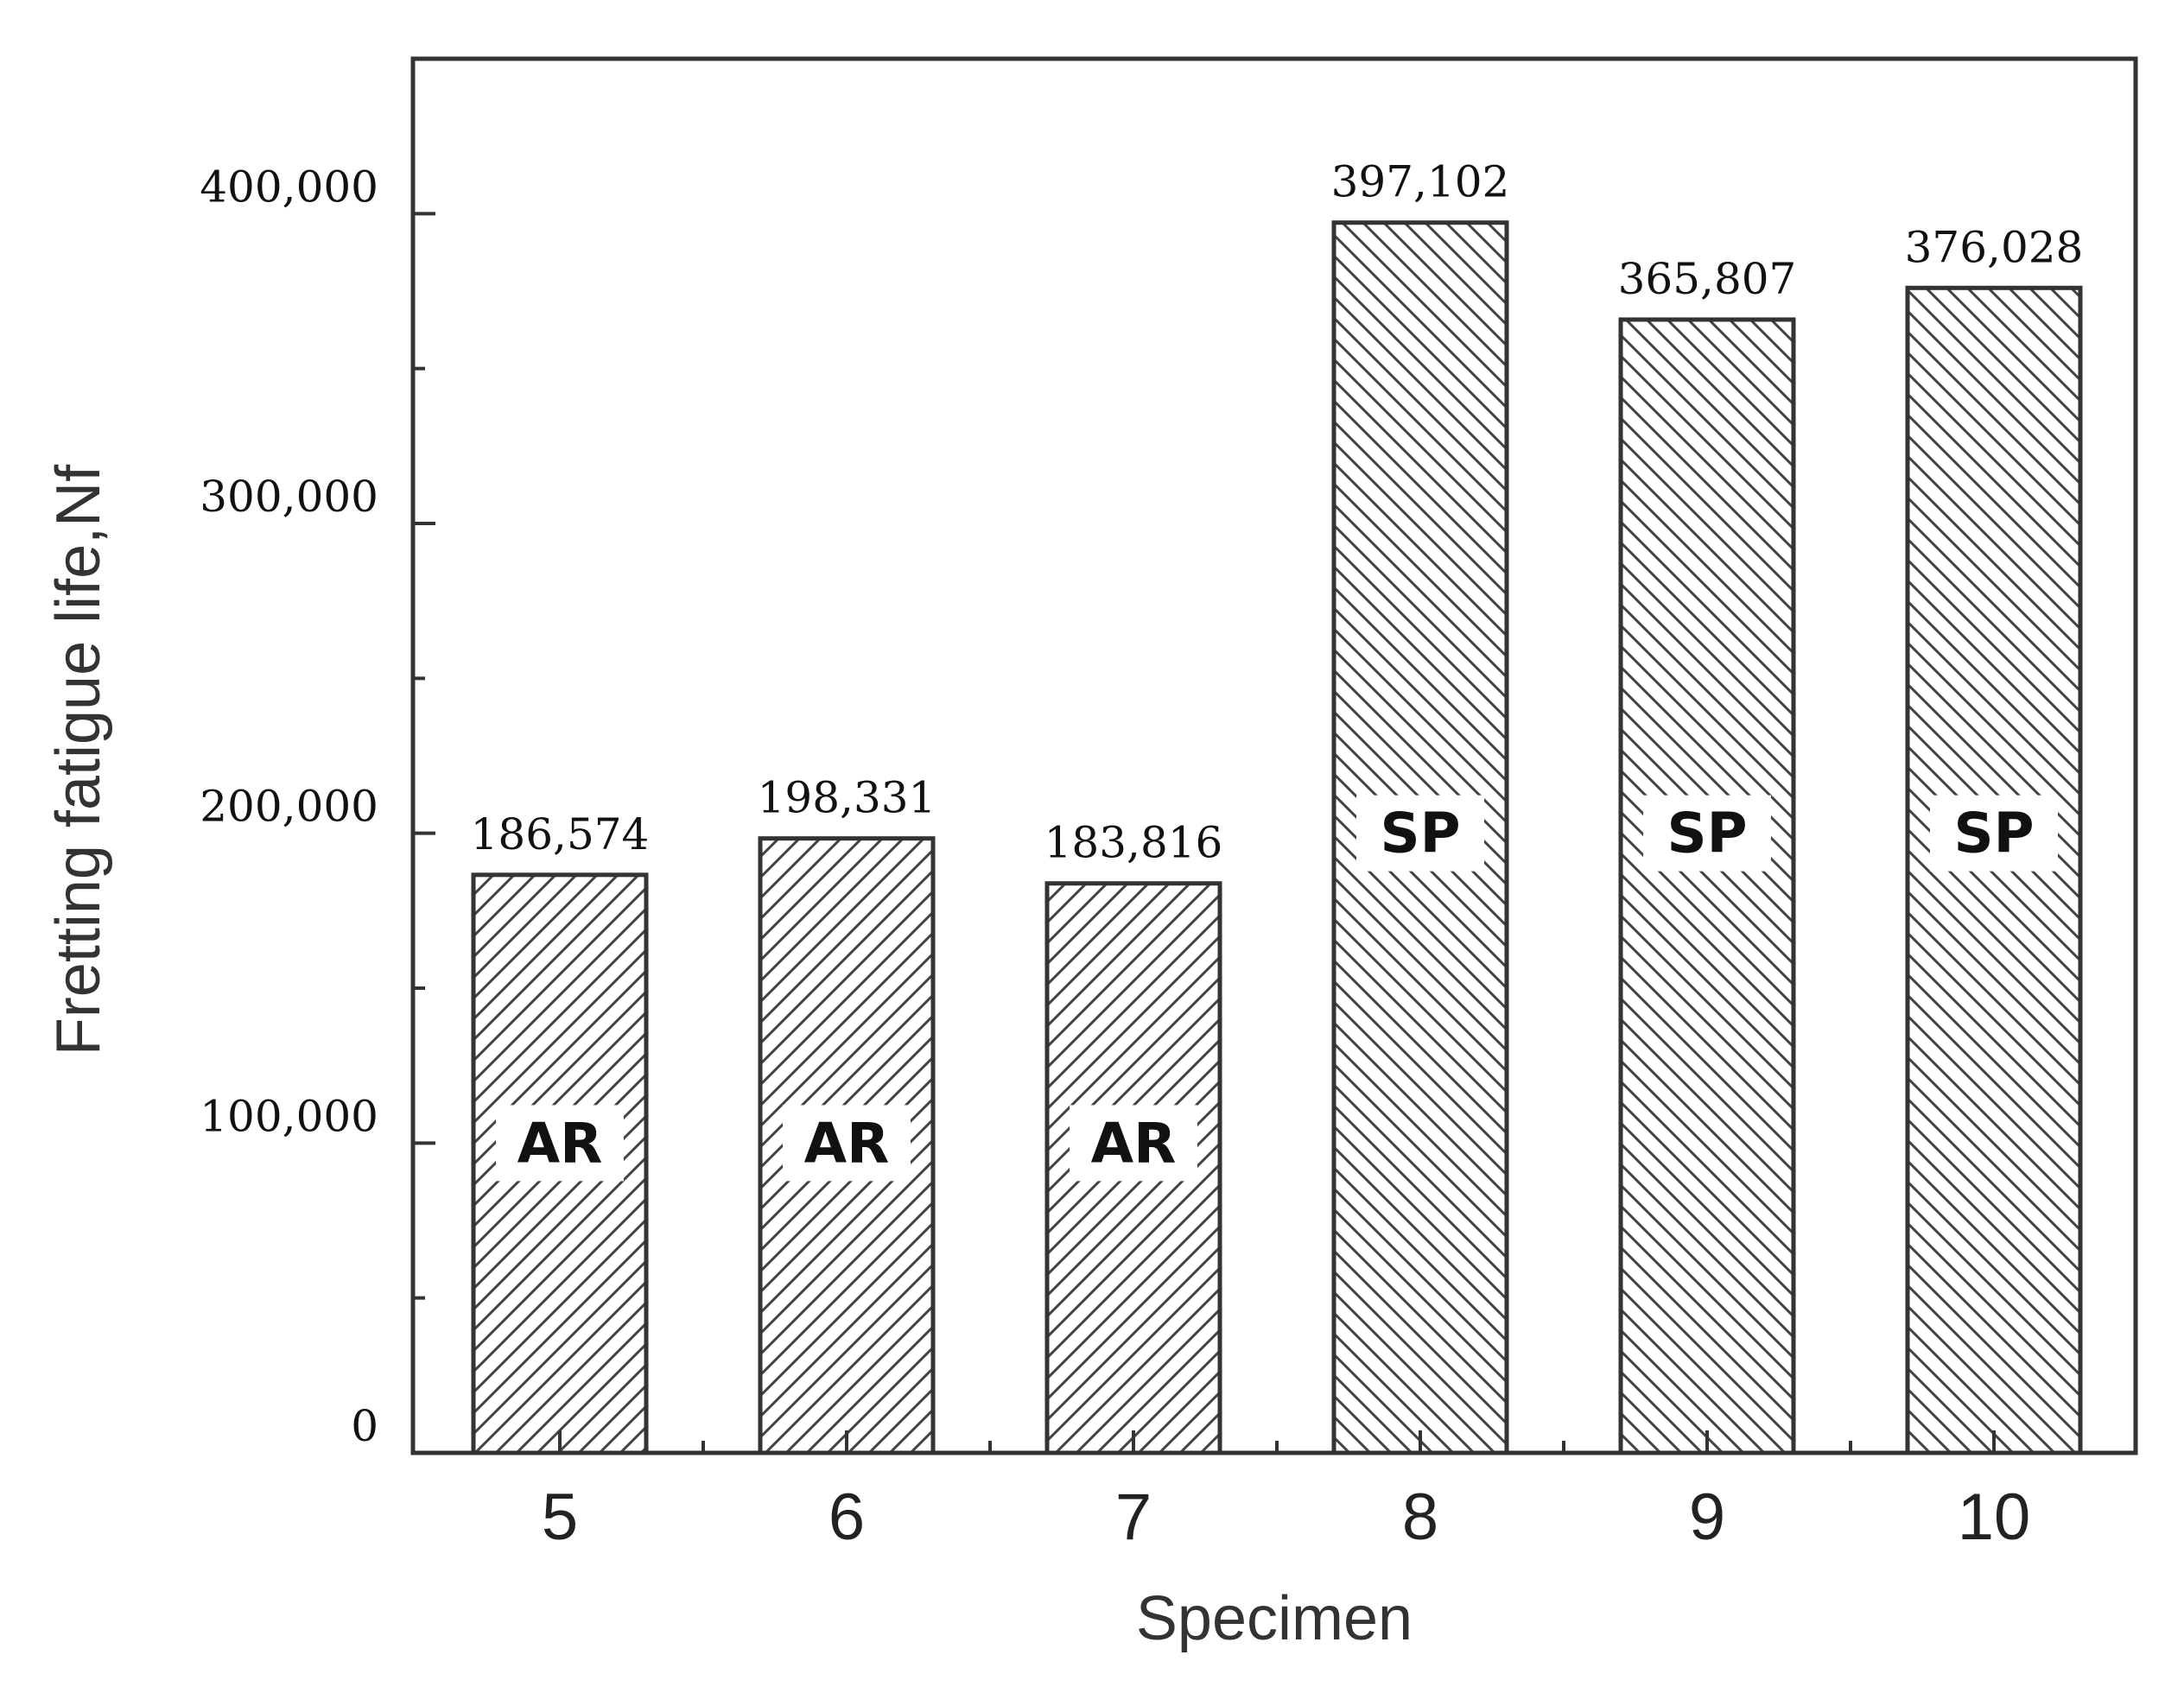 The width and height of the screenshot is (2184, 1693). What do you see at coordinates (1134, 1517) in the screenshot?
I see `x-tick-label: 7` at bounding box center [1134, 1517].